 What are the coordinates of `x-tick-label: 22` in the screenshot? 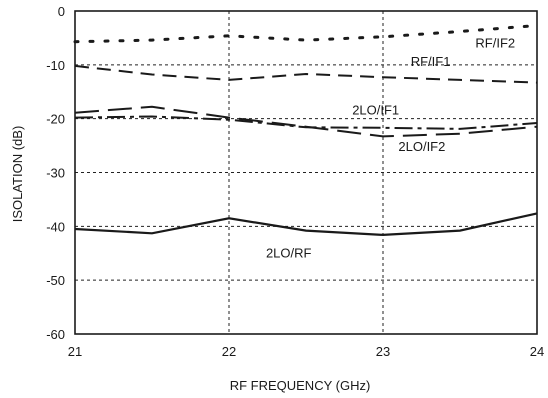 It's located at (229, 351).